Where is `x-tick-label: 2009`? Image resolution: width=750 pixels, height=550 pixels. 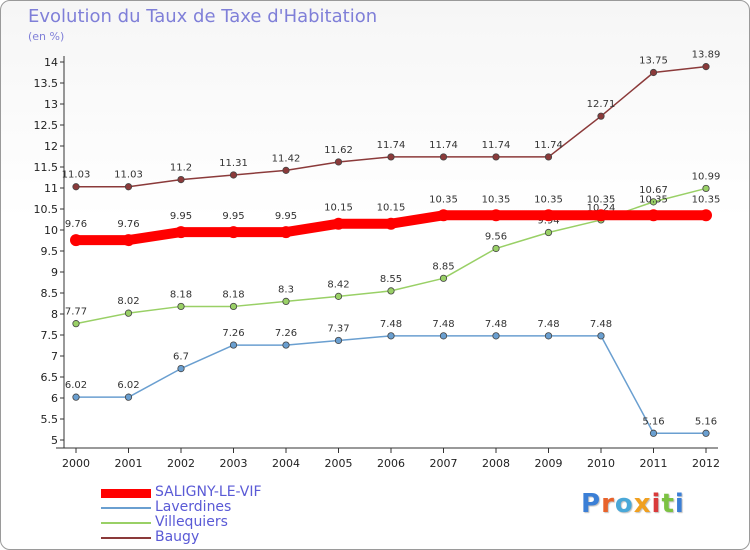 x-tick-label: 2009 is located at coordinates (549, 463).